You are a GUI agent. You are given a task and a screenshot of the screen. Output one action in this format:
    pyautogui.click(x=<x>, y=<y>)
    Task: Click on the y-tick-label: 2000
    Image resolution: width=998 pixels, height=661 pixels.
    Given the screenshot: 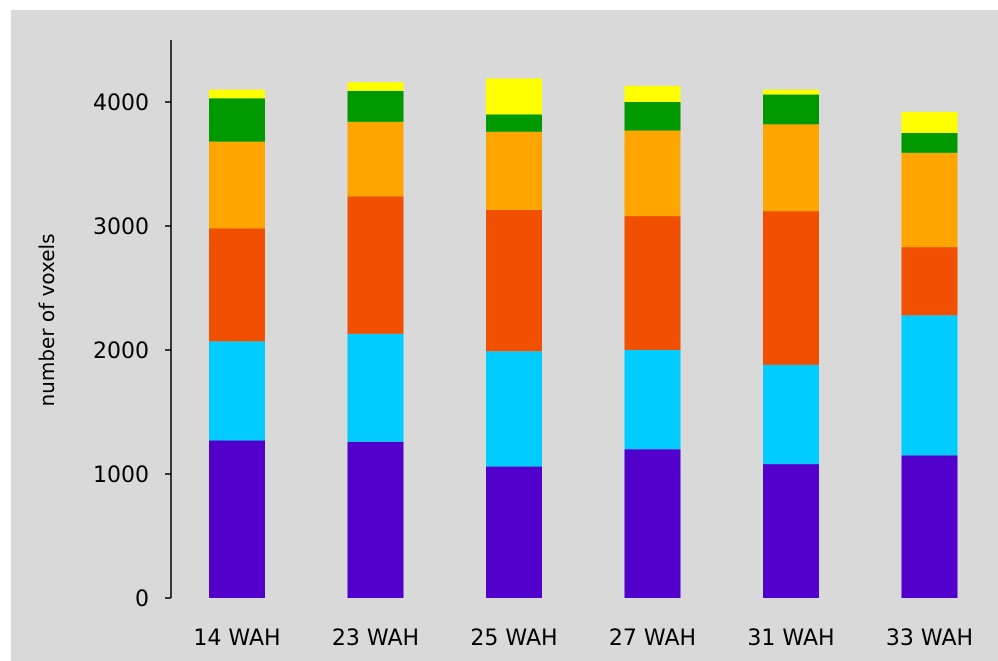 What is the action you would take?
    pyautogui.click(x=121, y=351)
    